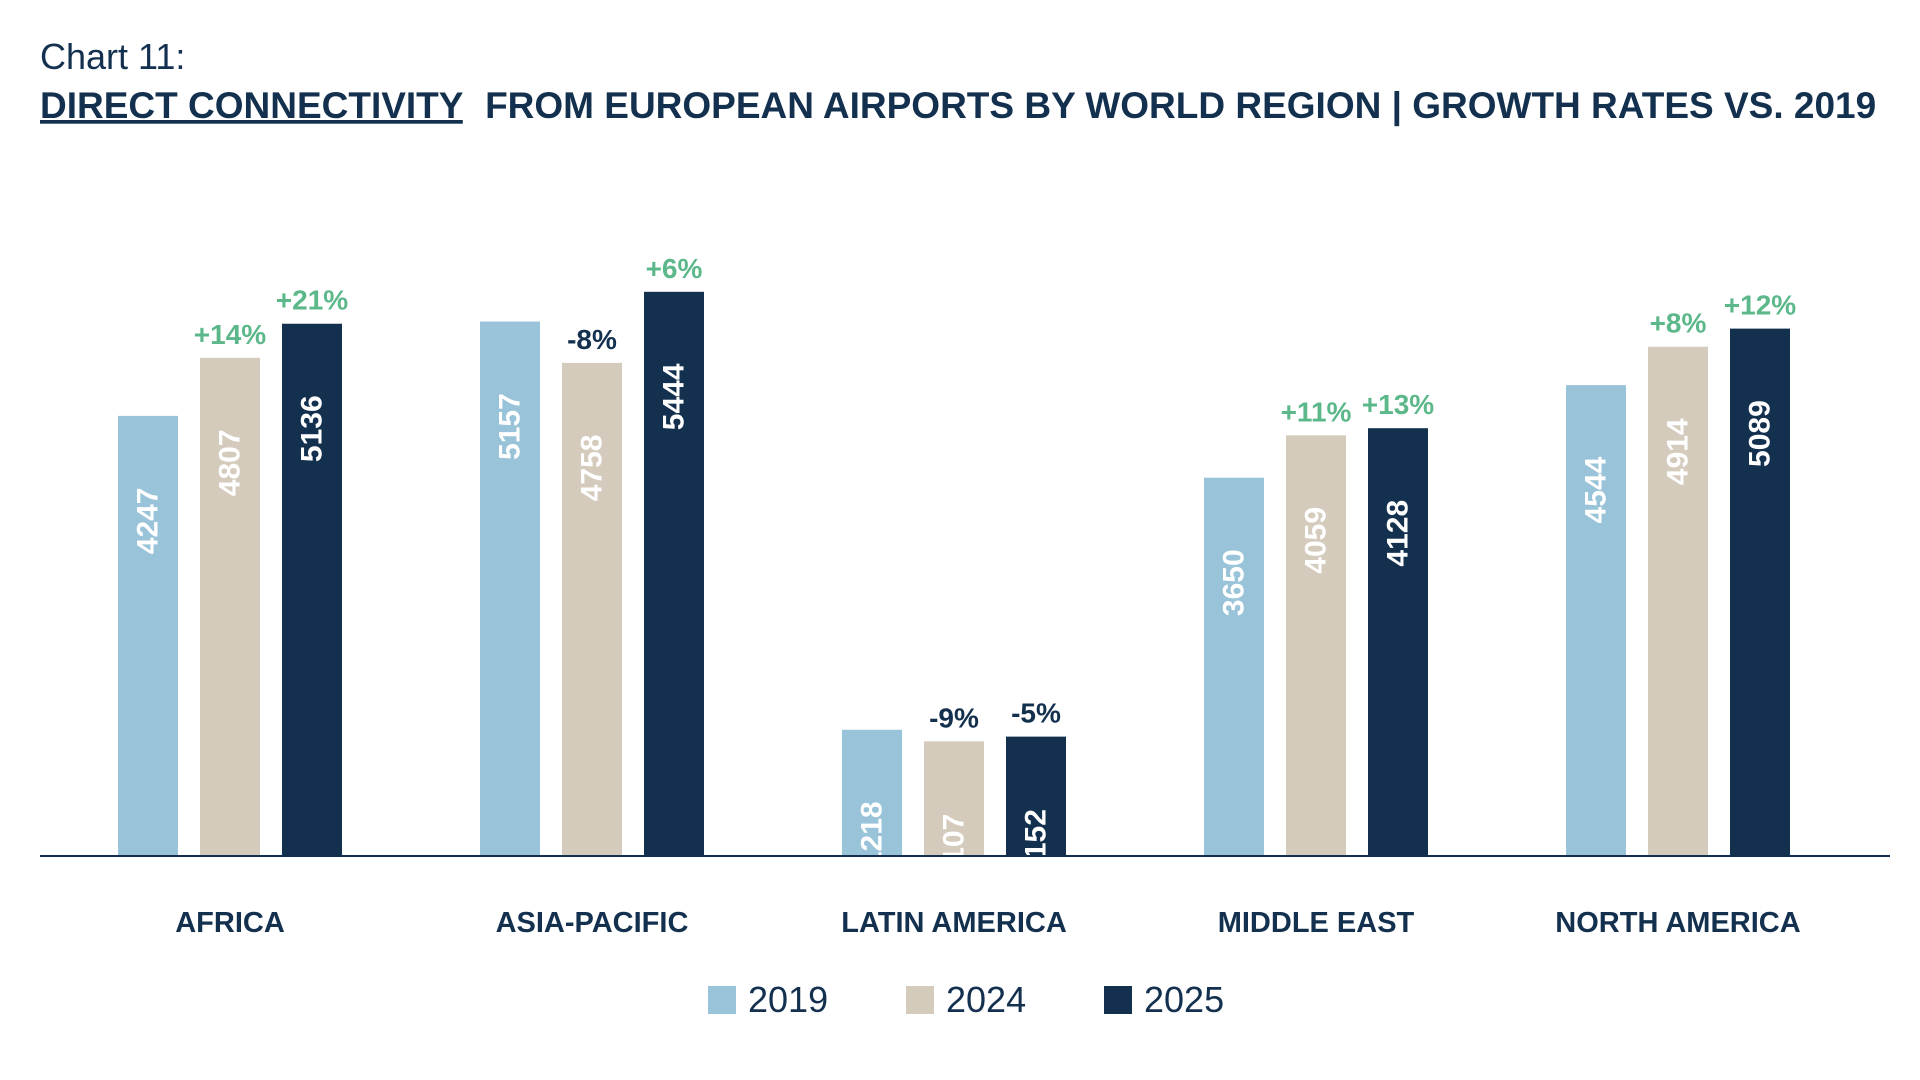 This screenshot has height=1080, width=1920. What do you see at coordinates (1234, 666) in the screenshot?
I see `bar-2019-middle-east` at bounding box center [1234, 666].